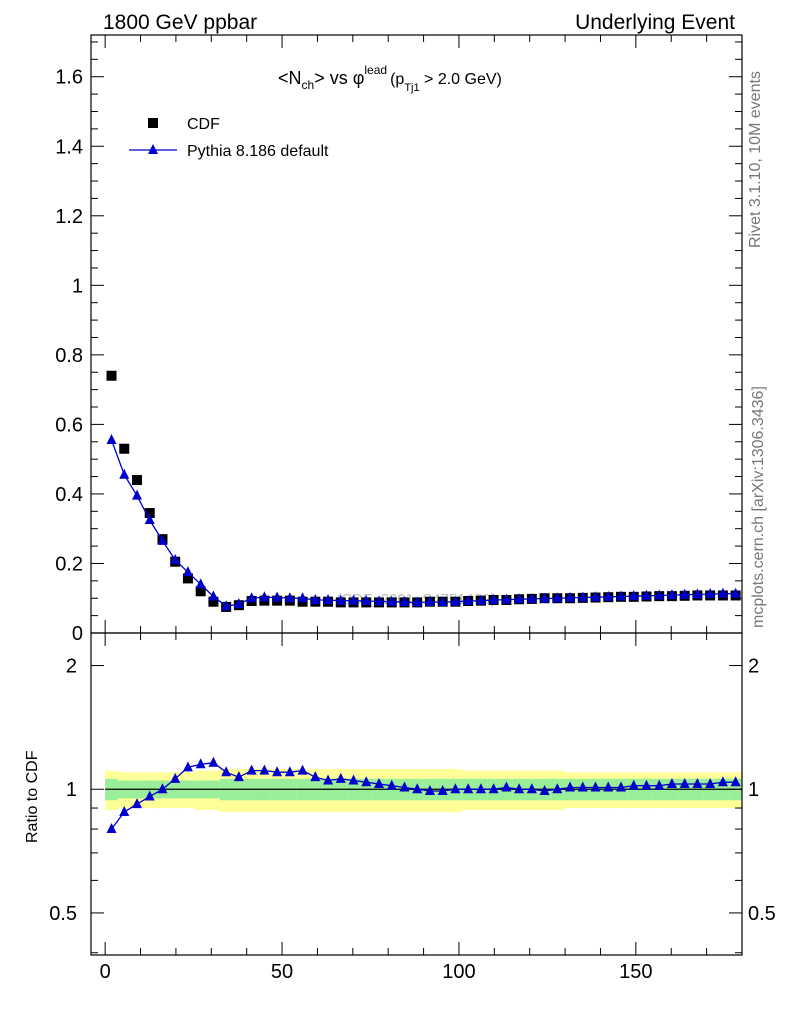  Describe the element at coordinates (290, 78) in the screenshot. I see `title-part-a: <N` at that location.